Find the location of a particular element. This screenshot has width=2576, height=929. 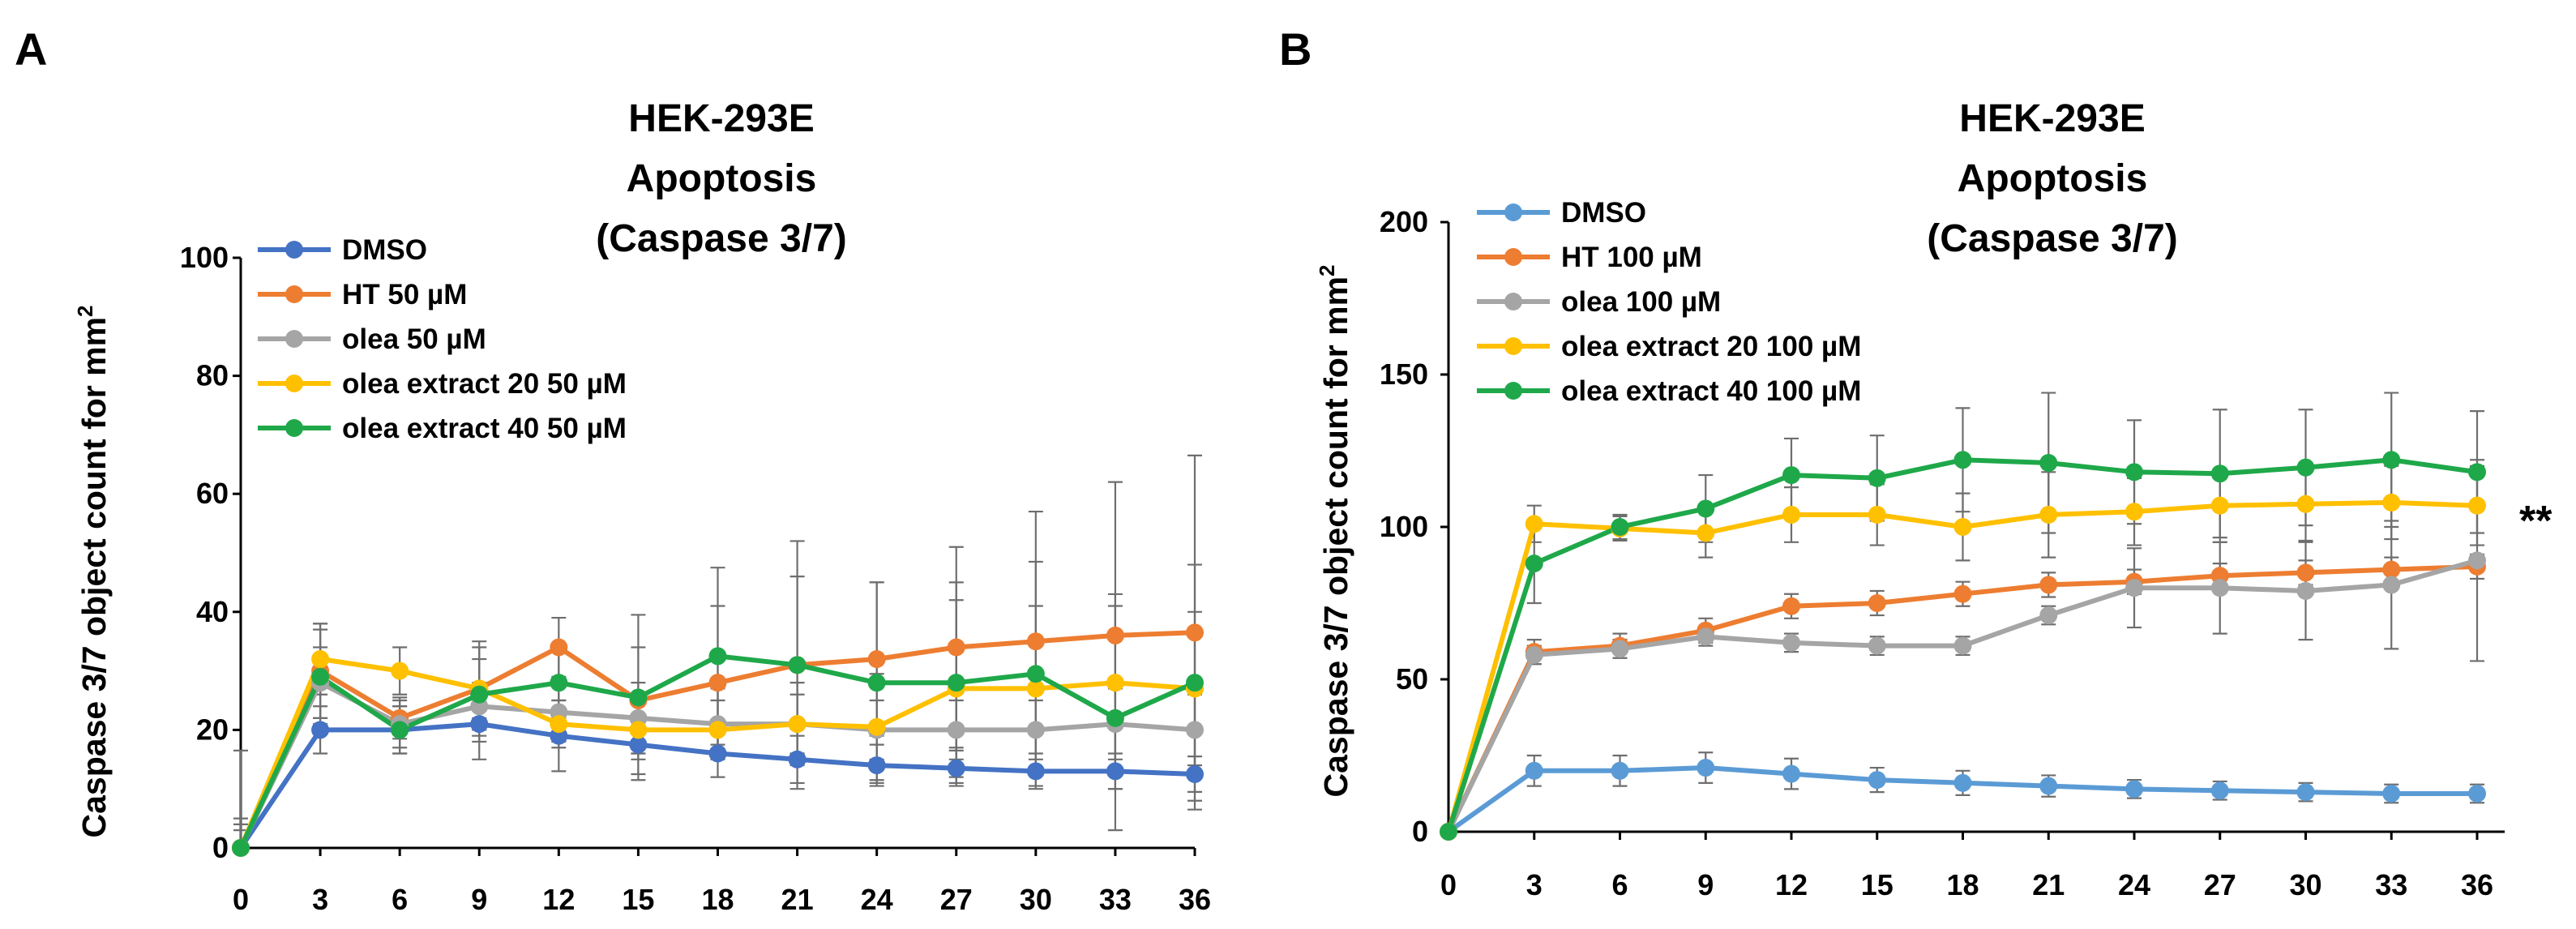

x-tick-label: 0 is located at coordinates (241, 899).